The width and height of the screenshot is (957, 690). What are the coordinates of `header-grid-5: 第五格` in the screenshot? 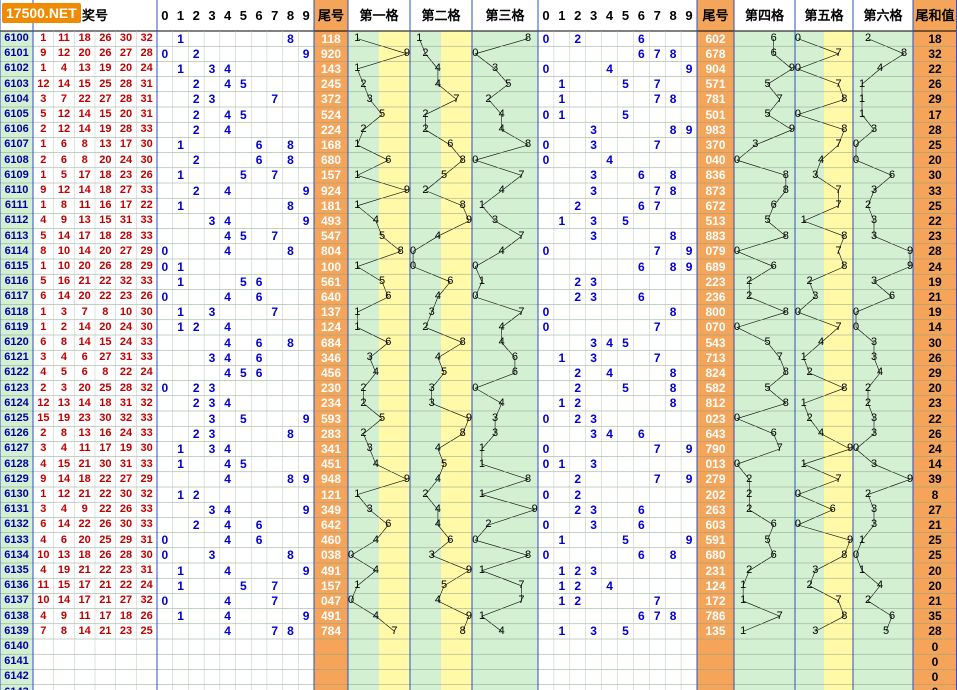 It's located at (824, 15).